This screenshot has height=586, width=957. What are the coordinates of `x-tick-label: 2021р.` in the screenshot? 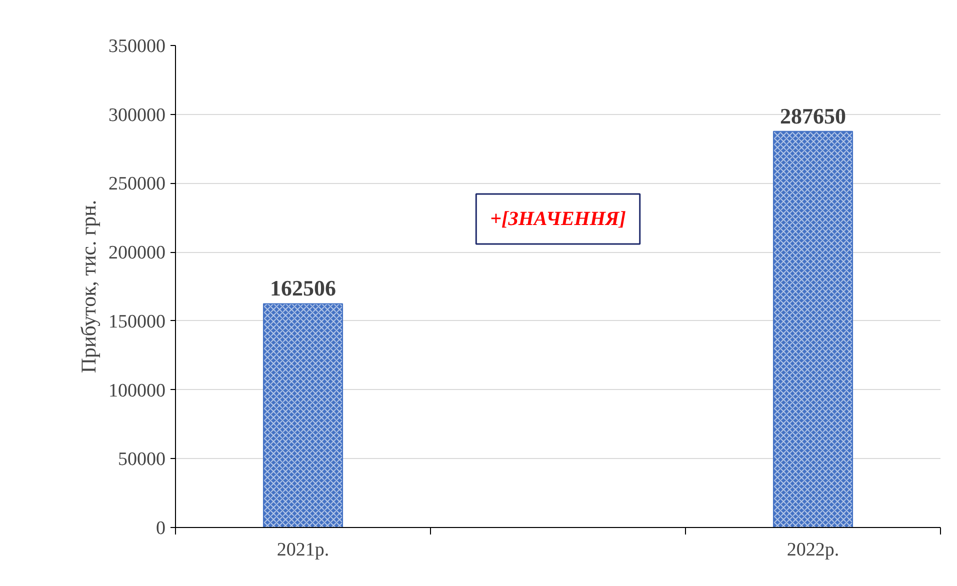 It's located at (303, 550).